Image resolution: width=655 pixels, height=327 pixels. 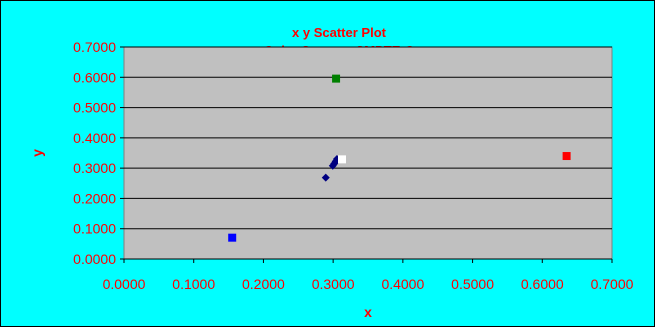 I want to click on y-tick-label: 0.5000, so click(x=94, y=108).